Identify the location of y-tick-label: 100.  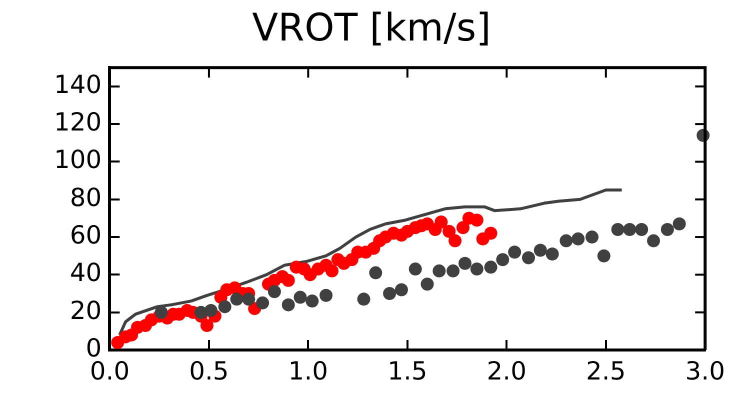
(78, 159).